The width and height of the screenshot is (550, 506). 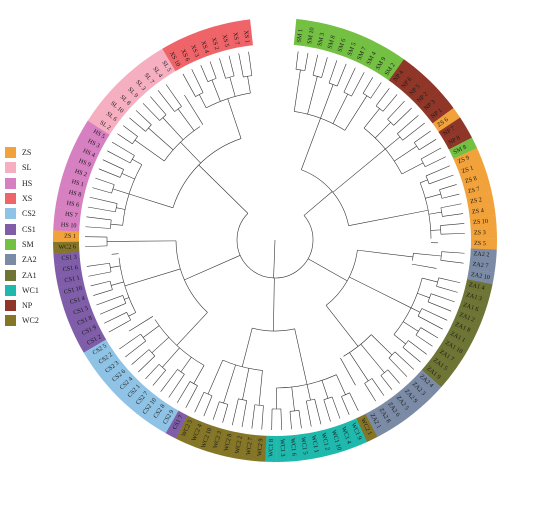 I want to click on legend-label: ZA1, so click(x=29, y=275).